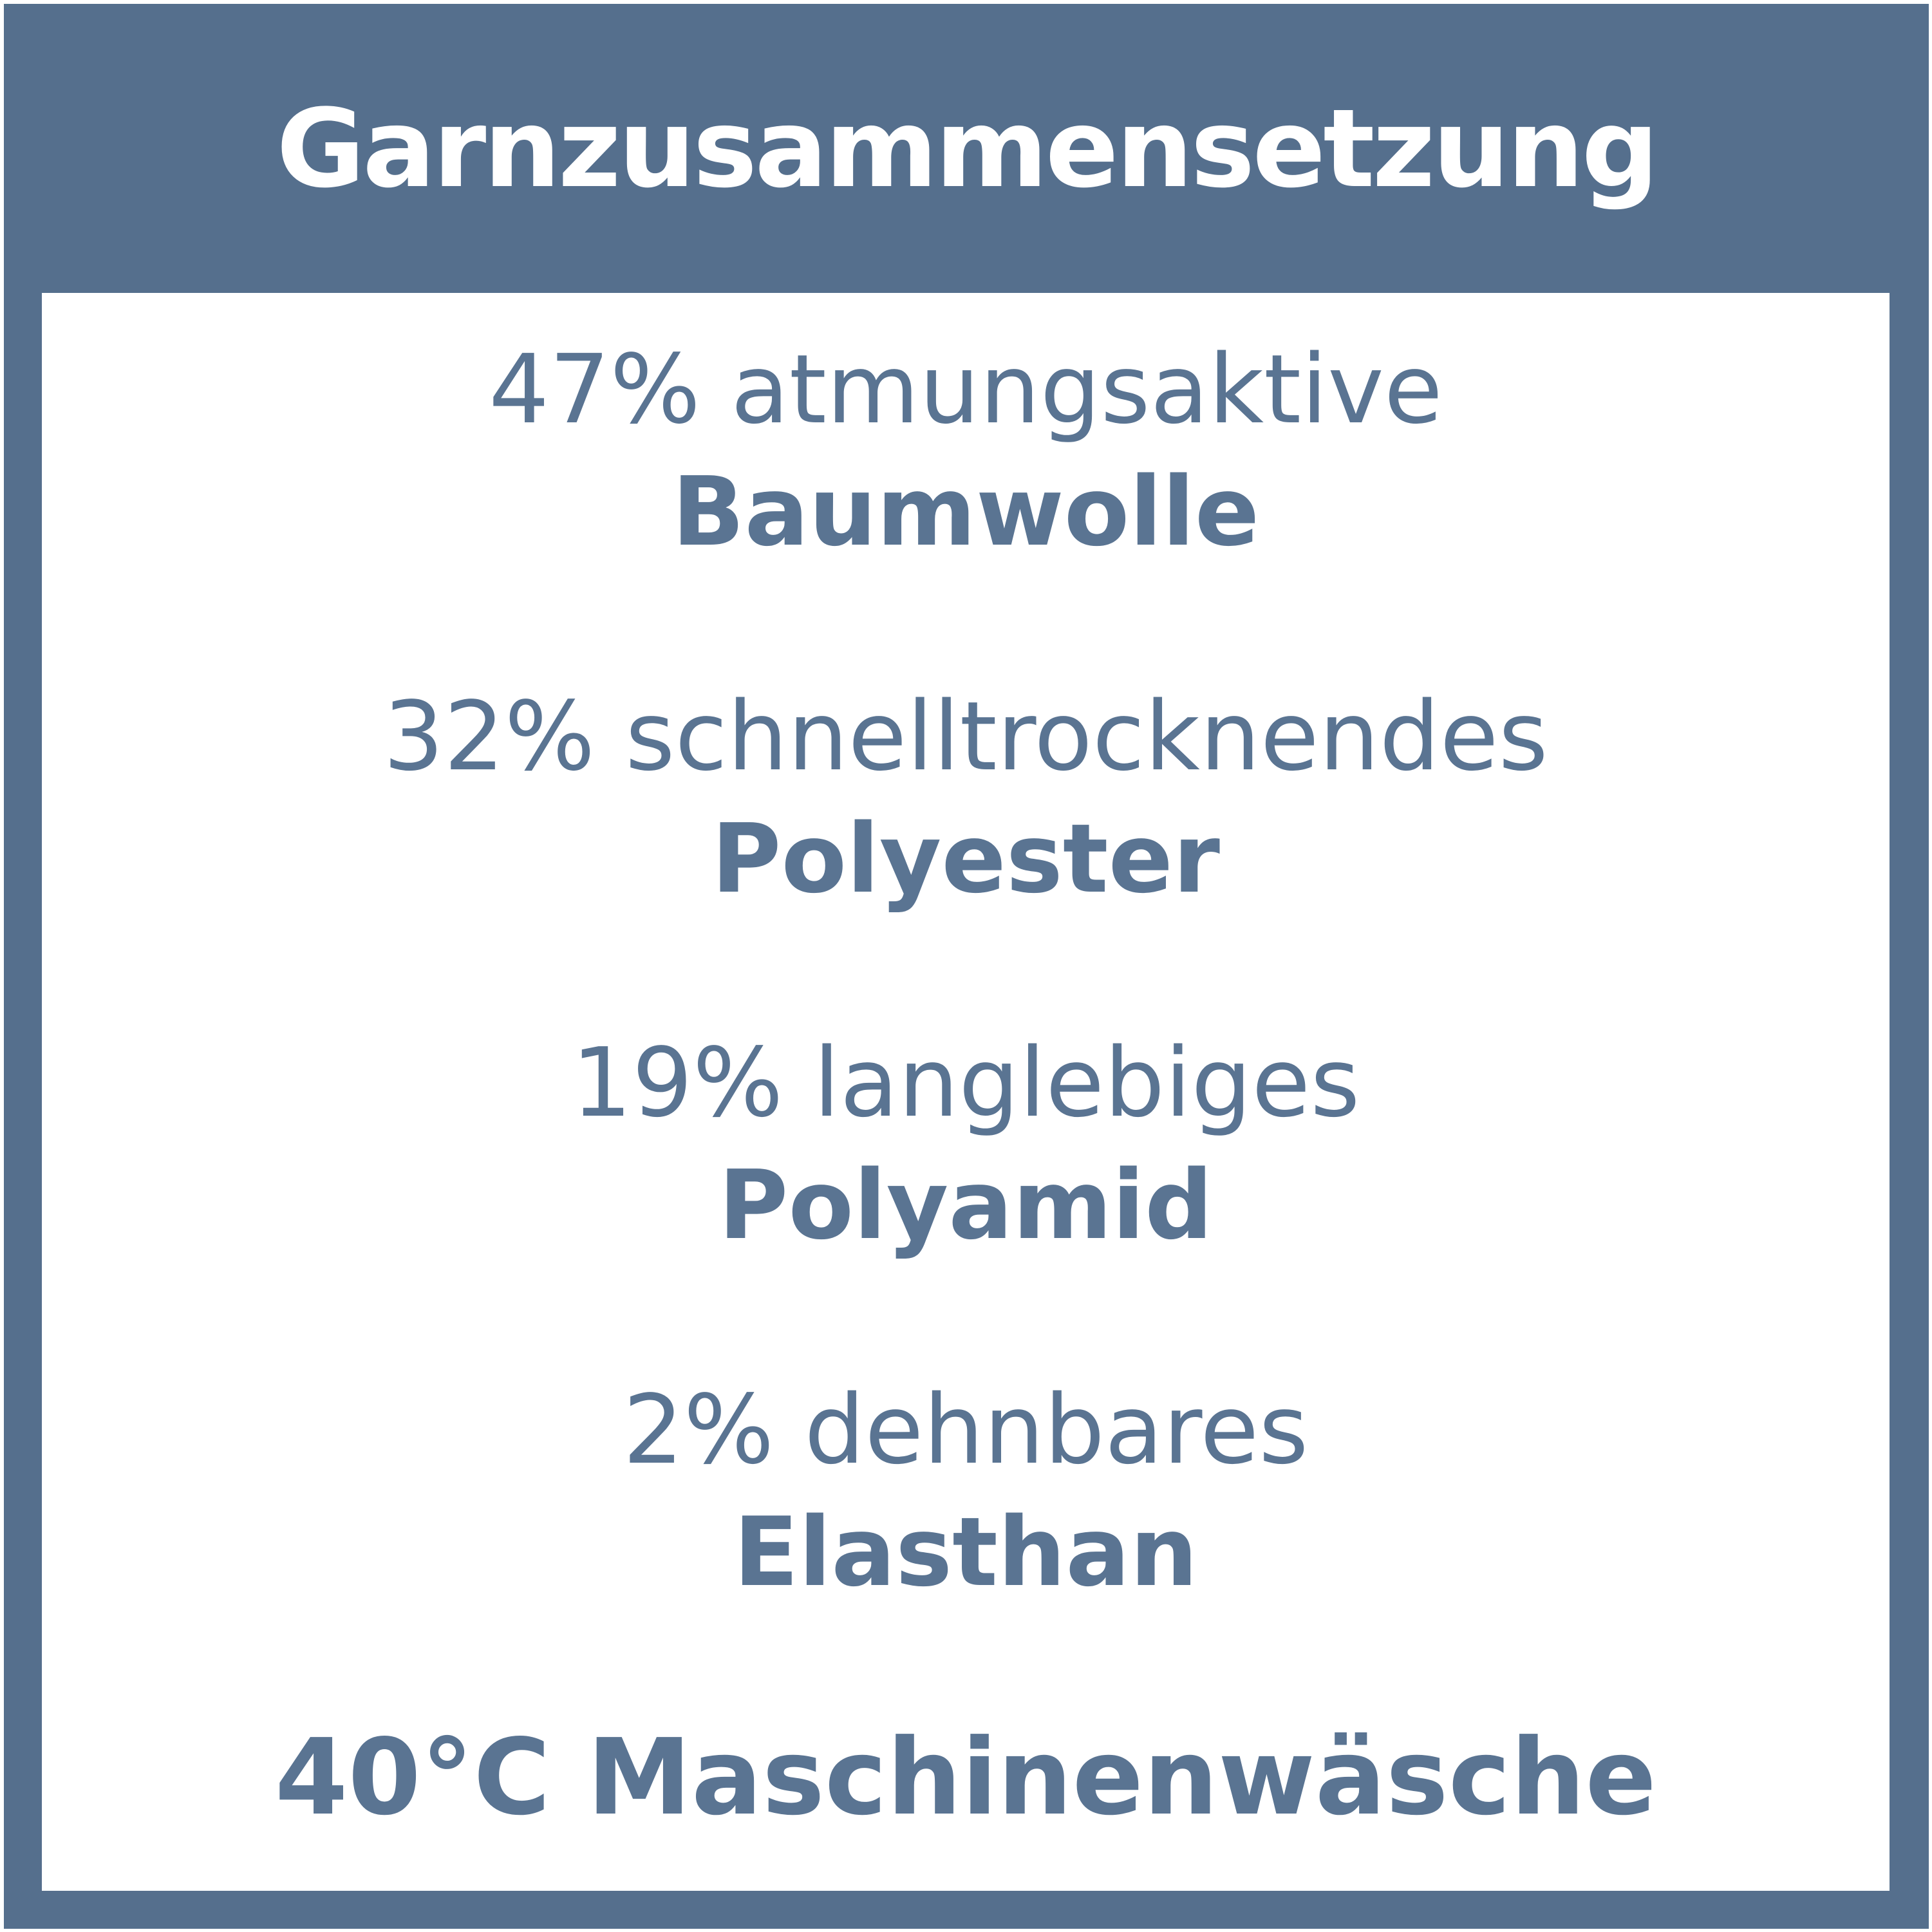 The width and height of the screenshot is (1932, 1932). What do you see at coordinates (966, 1205) in the screenshot?
I see `material-name: Polyamid` at bounding box center [966, 1205].